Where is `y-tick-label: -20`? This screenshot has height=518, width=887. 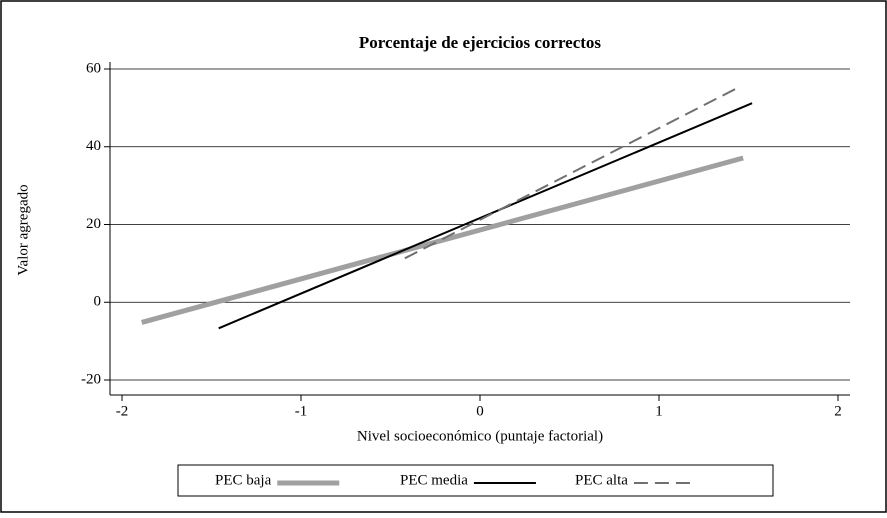 y-tick-label: -20 is located at coordinates (91, 379).